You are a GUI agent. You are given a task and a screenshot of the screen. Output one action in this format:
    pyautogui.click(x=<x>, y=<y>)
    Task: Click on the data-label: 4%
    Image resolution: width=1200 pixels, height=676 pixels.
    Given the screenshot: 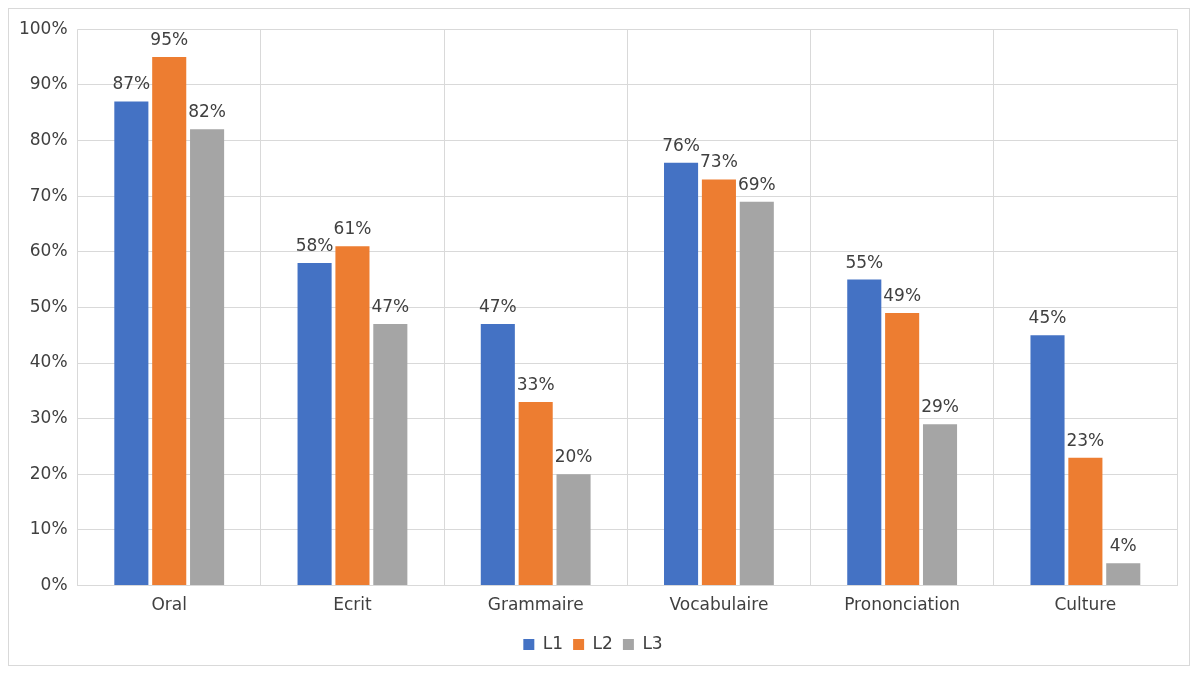 What is the action you would take?
    pyautogui.click(x=1123, y=545)
    